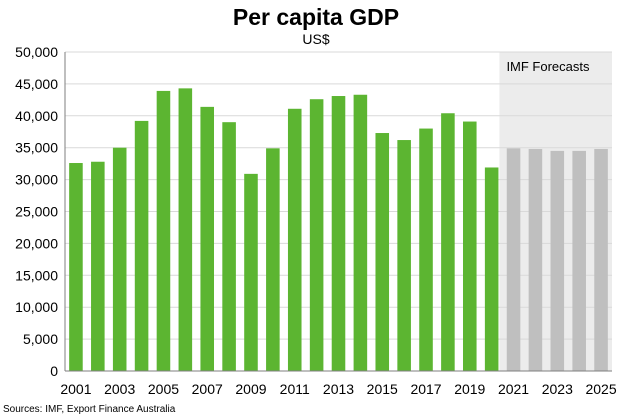  I want to click on y-tick-label: 5,000, so click(40, 339).